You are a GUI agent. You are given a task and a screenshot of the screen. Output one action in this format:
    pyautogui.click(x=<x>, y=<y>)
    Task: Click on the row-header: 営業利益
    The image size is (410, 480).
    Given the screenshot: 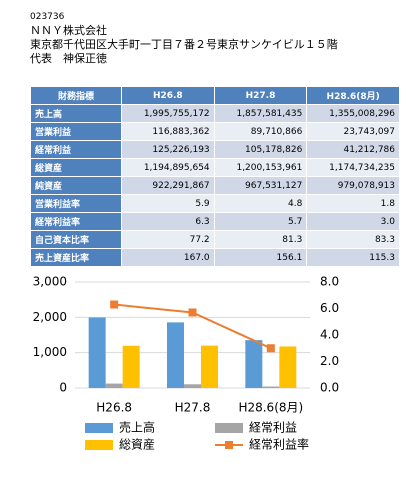 What is the action you would take?
    pyautogui.click(x=76, y=131)
    